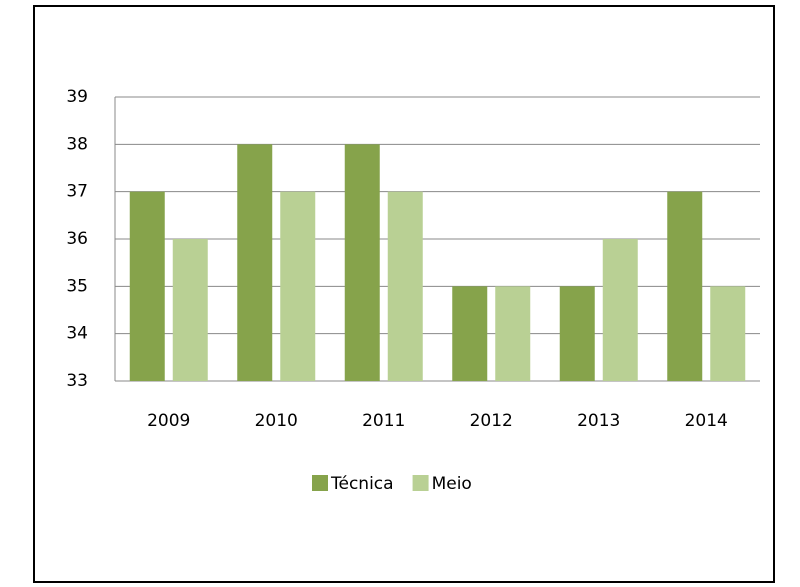 This screenshot has width=800, height=587. What do you see at coordinates (77, 97) in the screenshot?
I see `y-tick-label: 39` at bounding box center [77, 97].